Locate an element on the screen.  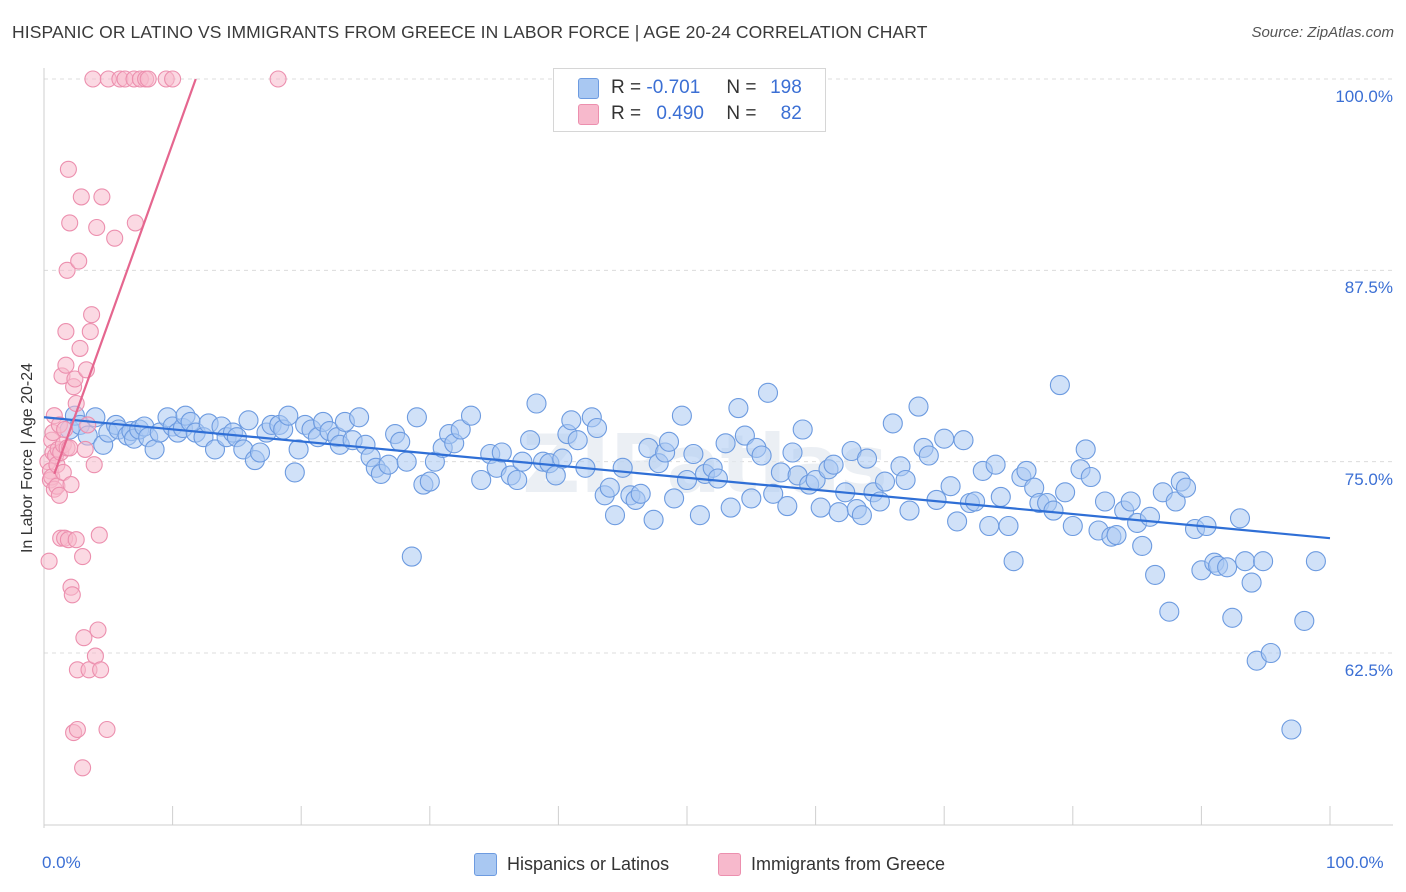
legend-r-pink: 0.490 is located at coordinates (680, 113).